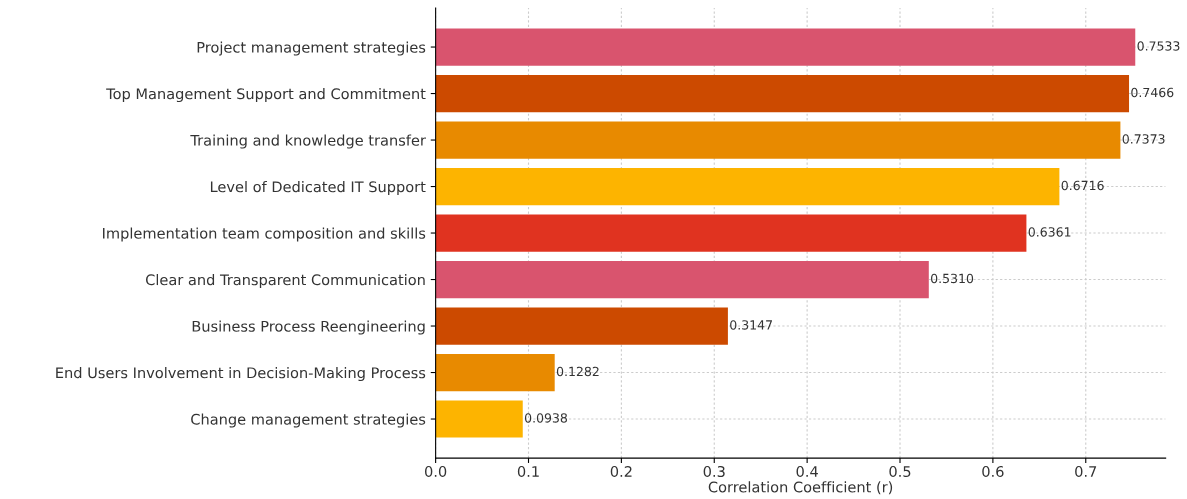 The height and width of the screenshot is (499, 1187). Describe the element at coordinates (318, 188) in the screenshot. I see `y-tick-label: Level of Dedicated IT Support` at that location.